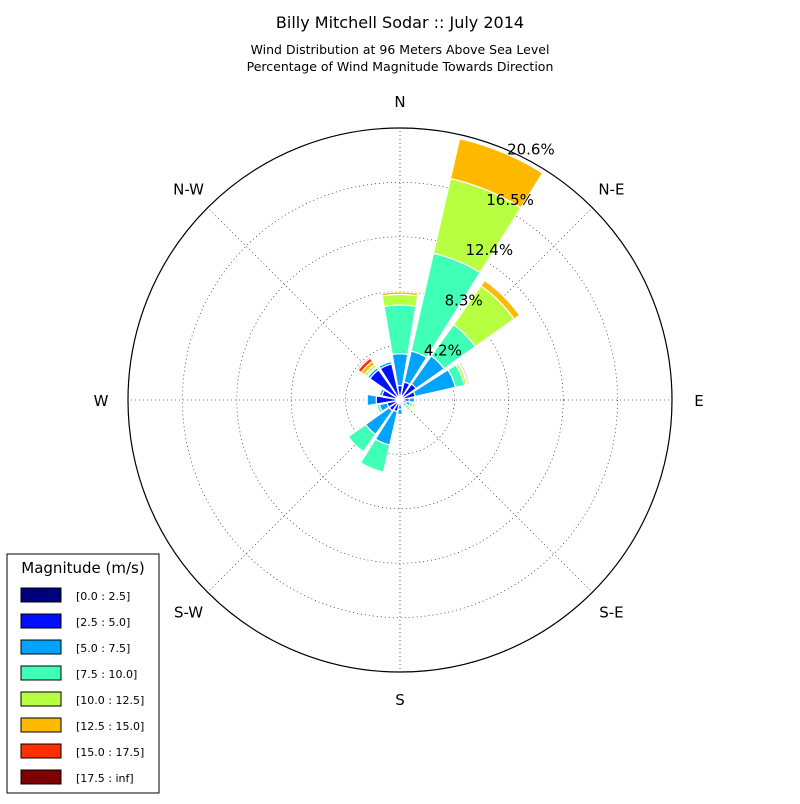 The width and height of the screenshot is (800, 804). Describe the element at coordinates (188, 190) in the screenshot. I see `direction-label: N-W` at that location.